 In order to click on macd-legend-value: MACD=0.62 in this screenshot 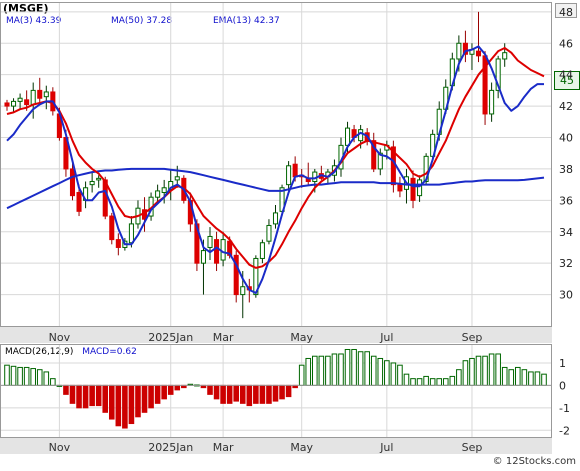, I will do `click(109, 352)`.